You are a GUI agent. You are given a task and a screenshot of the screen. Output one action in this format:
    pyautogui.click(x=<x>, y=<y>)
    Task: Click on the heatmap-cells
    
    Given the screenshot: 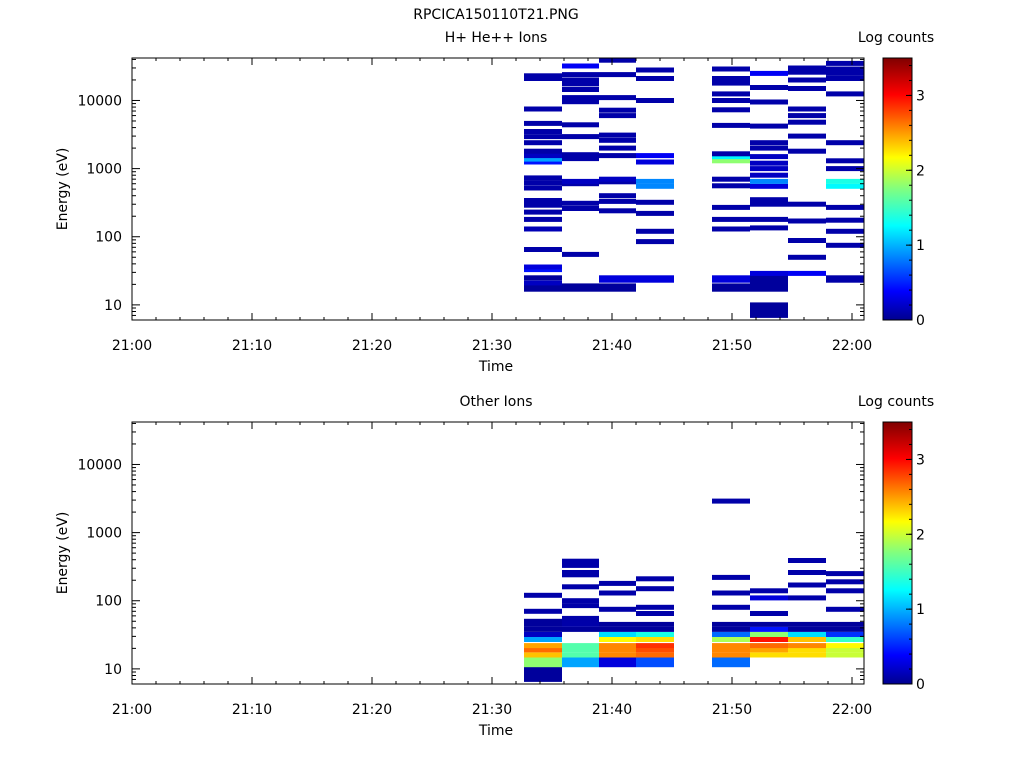 What is the action you would take?
    pyautogui.click(x=694, y=590)
    